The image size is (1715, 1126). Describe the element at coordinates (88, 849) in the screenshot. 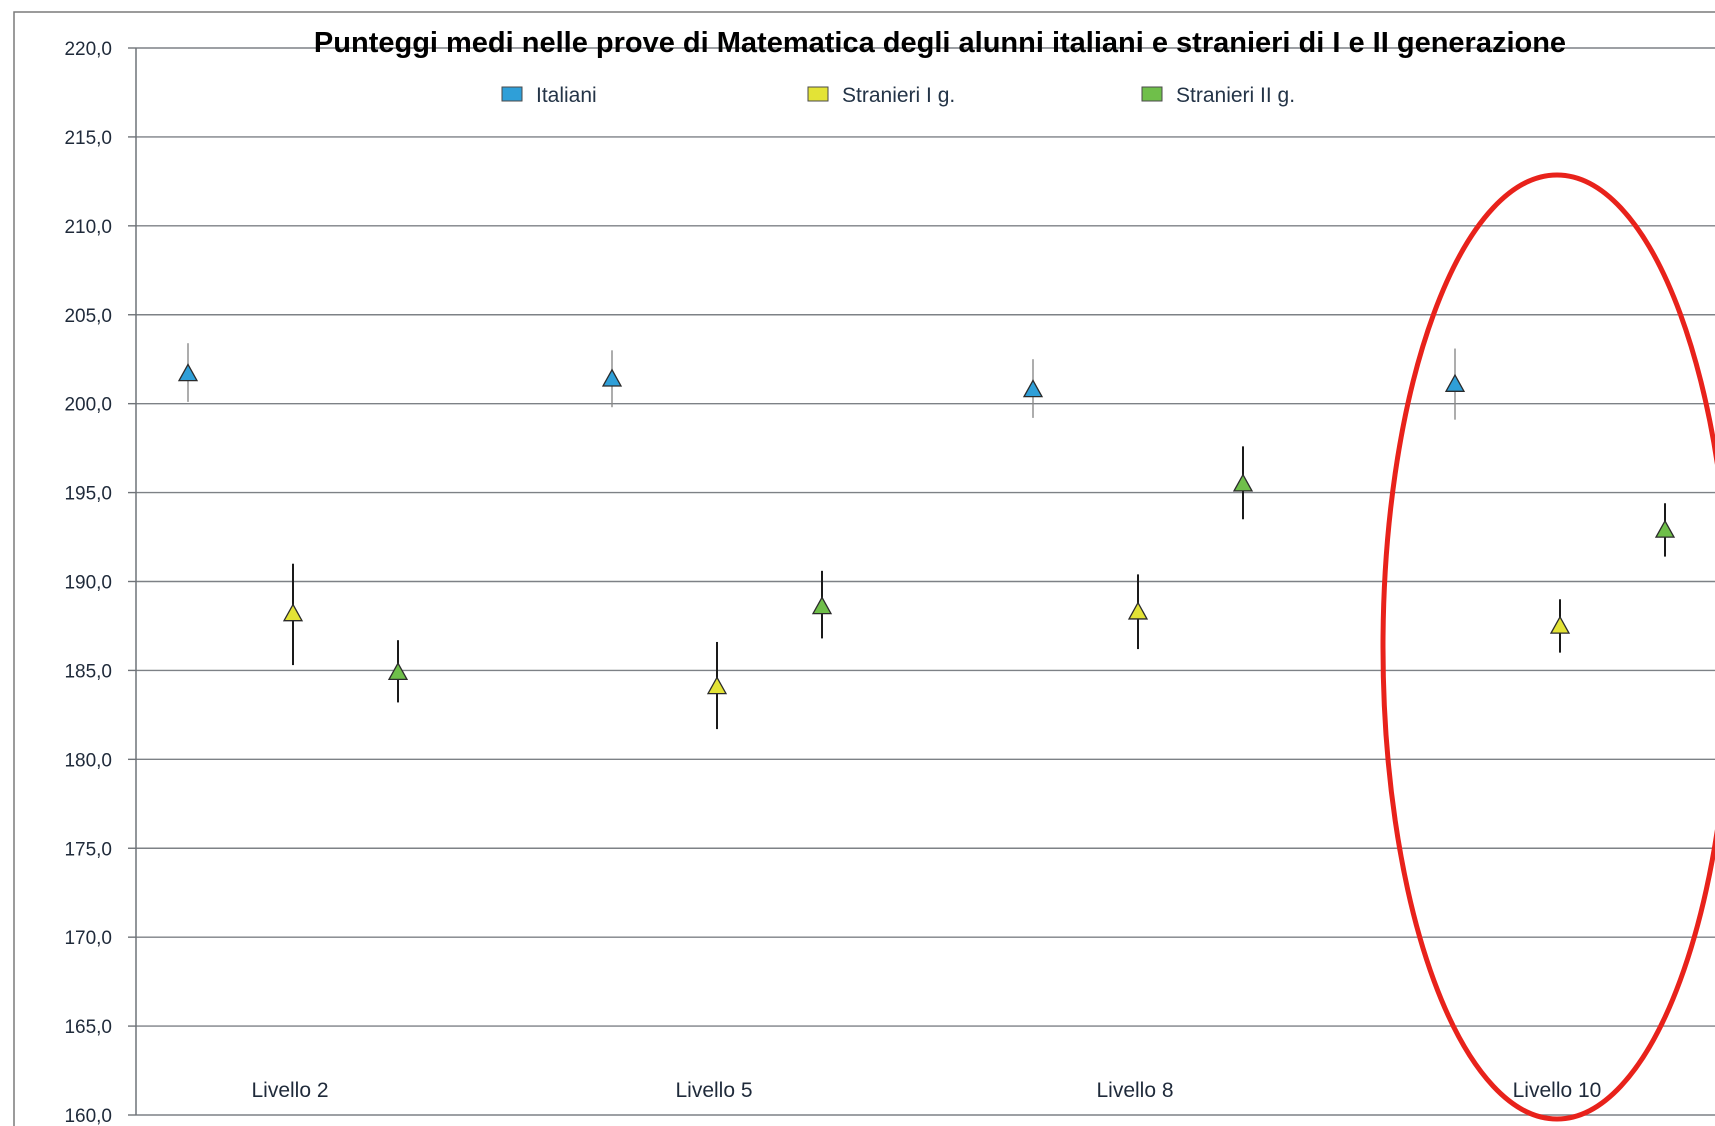

I see `y-tick-label: 175,0` at that location.